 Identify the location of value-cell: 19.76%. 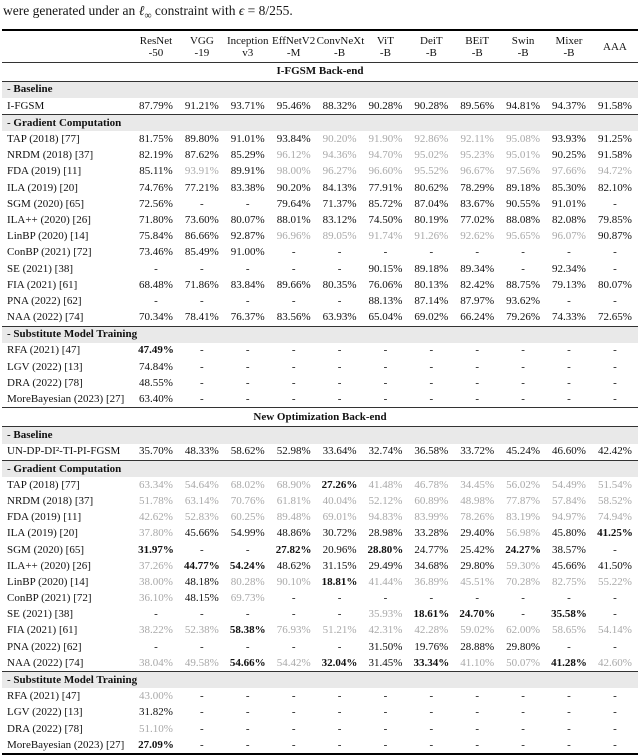
(431, 646).